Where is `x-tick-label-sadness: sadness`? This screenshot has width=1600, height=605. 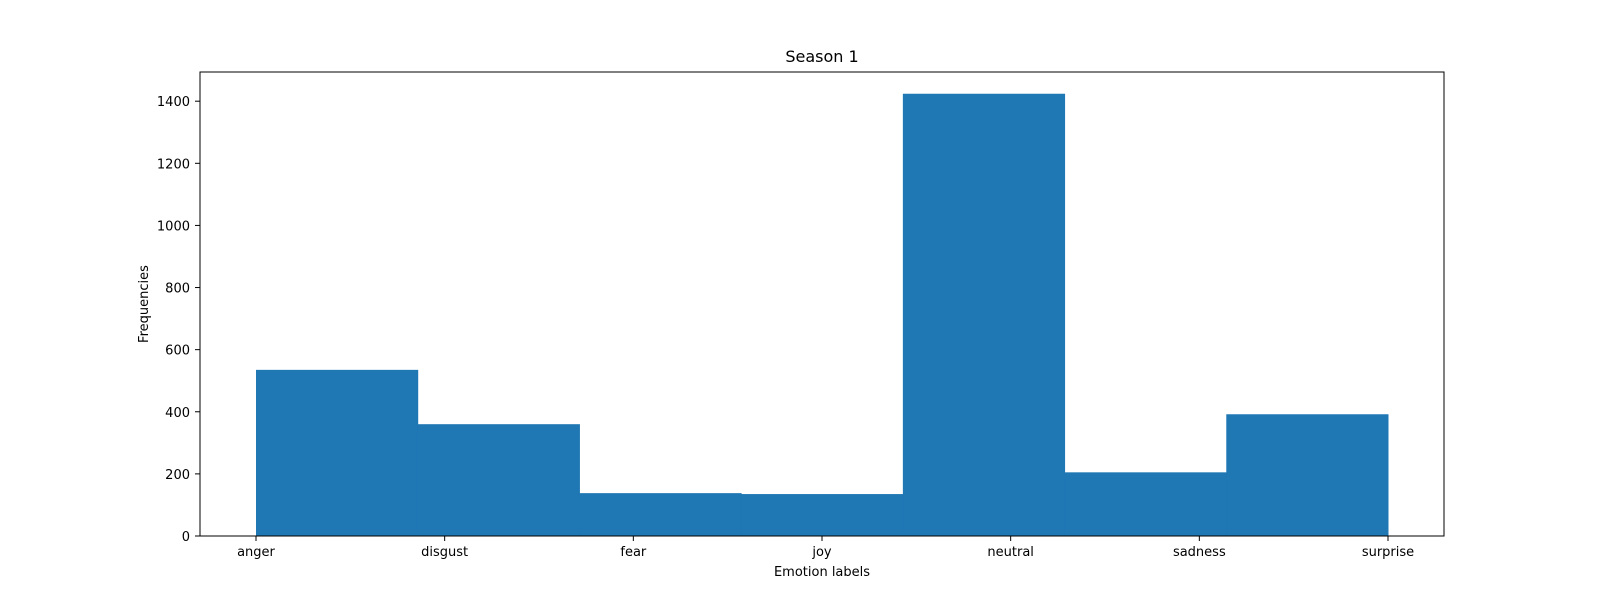 x-tick-label-sadness: sadness is located at coordinates (1199, 552).